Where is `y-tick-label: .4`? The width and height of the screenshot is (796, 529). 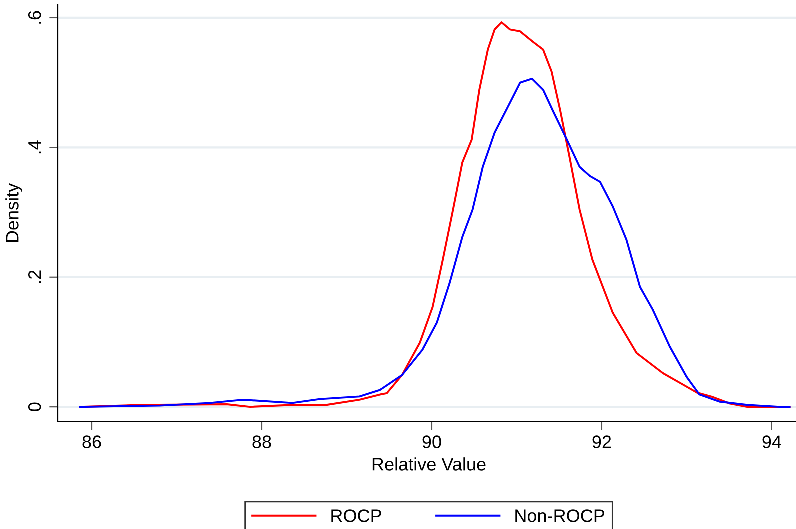 y-tick-label: .4 is located at coordinates (35, 147).